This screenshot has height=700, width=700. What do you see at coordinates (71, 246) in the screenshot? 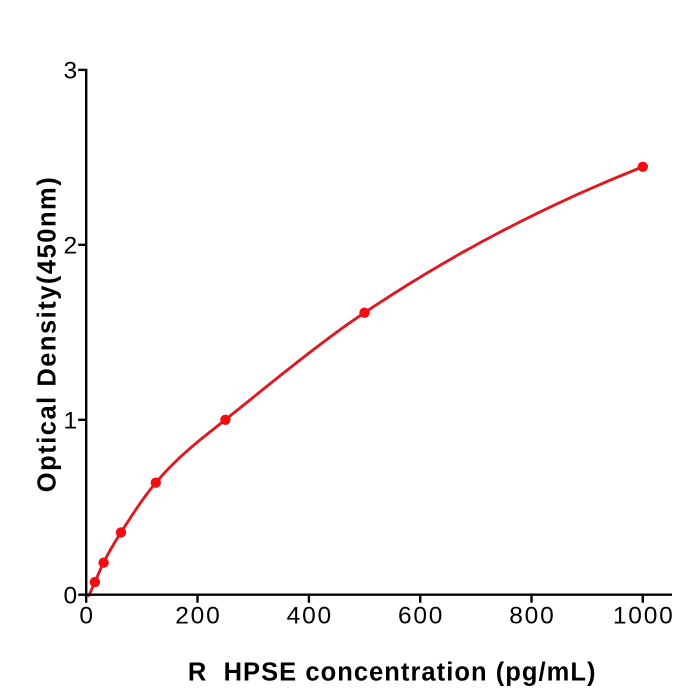
I see `svg-text: 2` at bounding box center [71, 246].